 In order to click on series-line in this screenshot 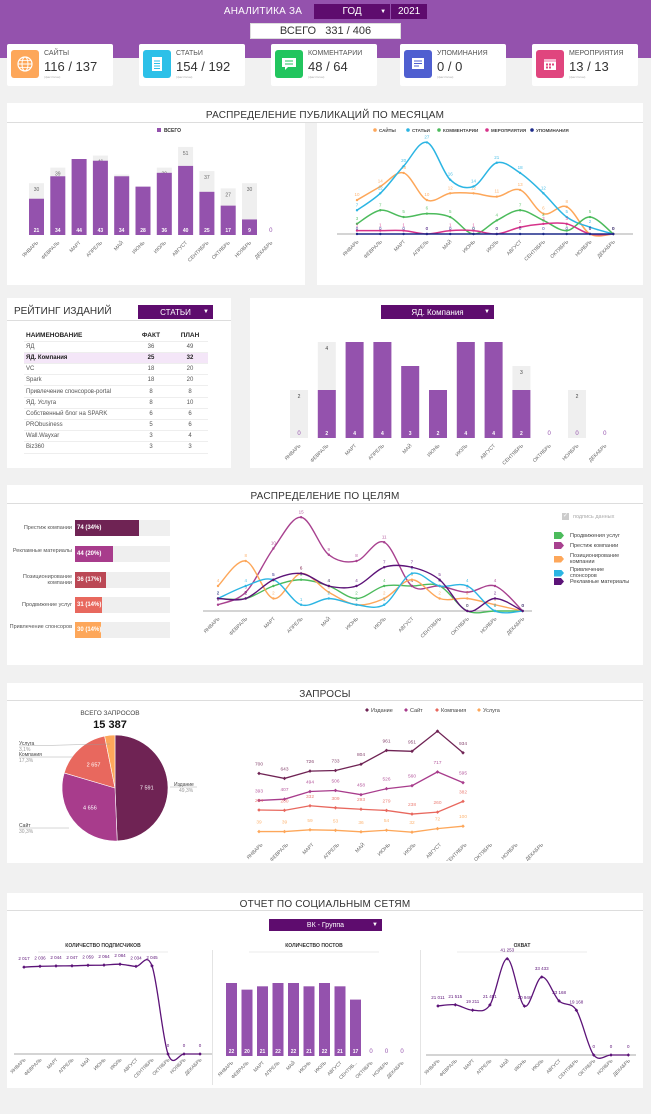, I will do `click(485, 229)`.